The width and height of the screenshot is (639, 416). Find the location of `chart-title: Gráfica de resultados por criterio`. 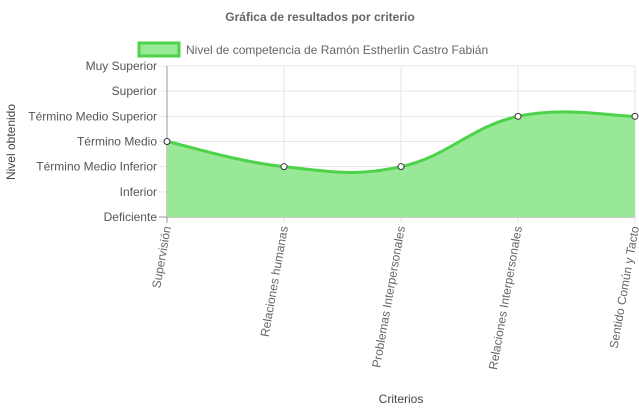

chart-title: Gráfica de resultados por criterio is located at coordinates (319, 17).